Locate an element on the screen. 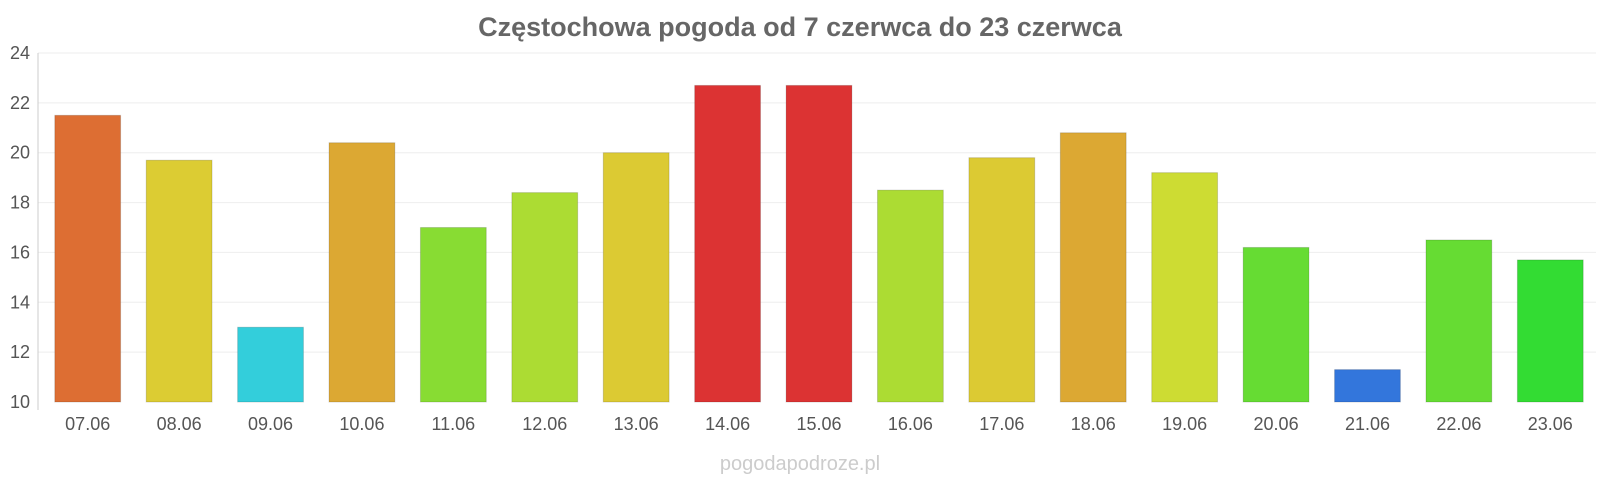 The height and width of the screenshot is (480, 1600). bar-09.06 is located at coordinates (270, 364).